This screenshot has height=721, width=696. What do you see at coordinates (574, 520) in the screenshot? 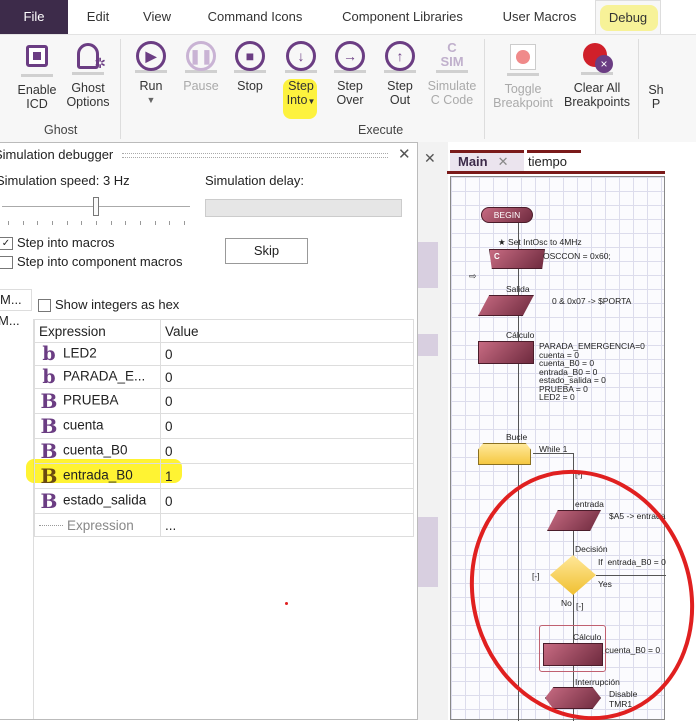
I see `input-block` at bounding box center [574, 520].